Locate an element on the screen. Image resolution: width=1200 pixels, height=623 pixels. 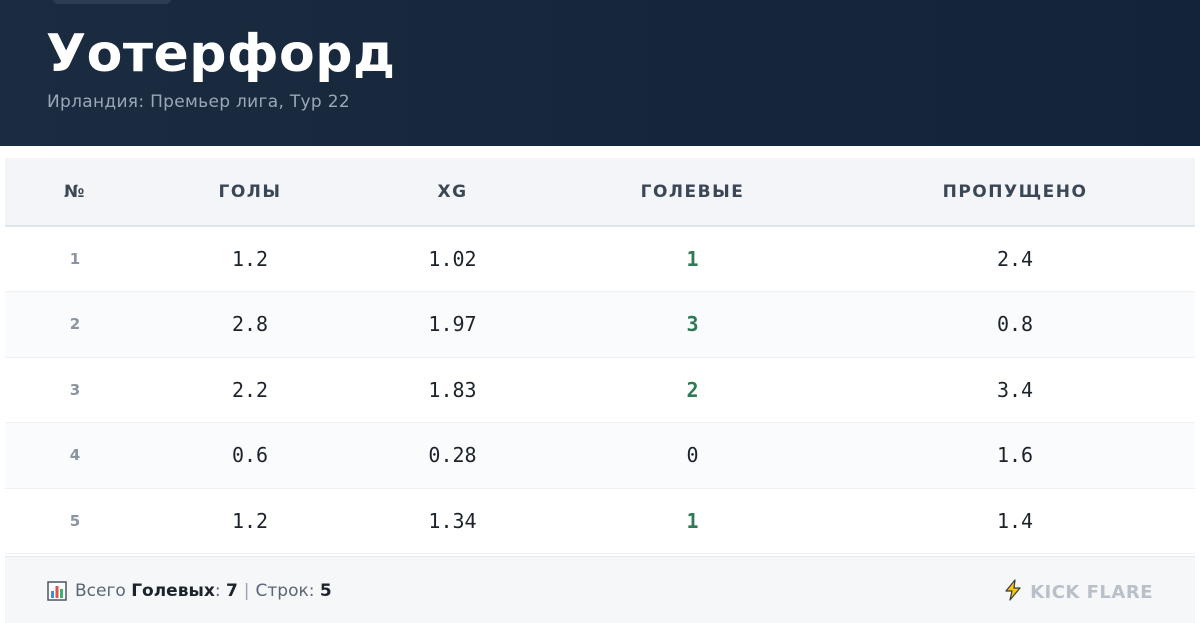
bar-chart-icon is located at coordinates (57, 591).